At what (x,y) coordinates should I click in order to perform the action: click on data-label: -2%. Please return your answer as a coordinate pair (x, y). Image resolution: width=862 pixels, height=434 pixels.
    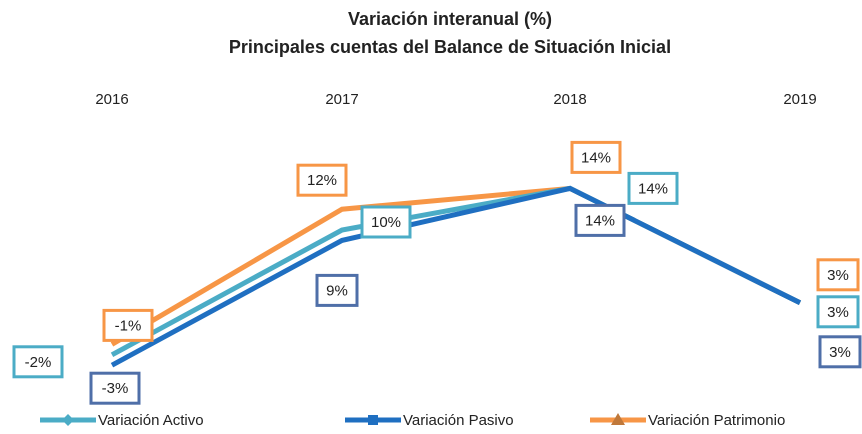
    Looking at the image, I should click on (38, 362).